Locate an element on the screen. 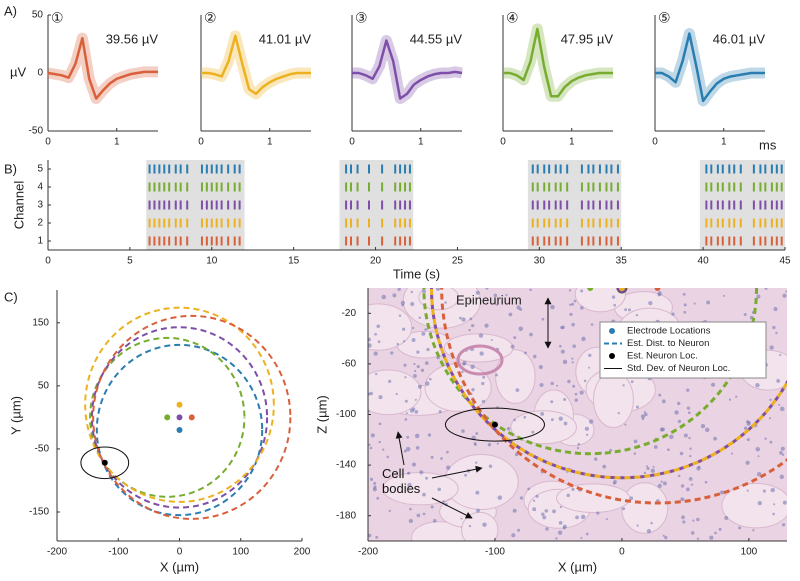 The width and height of the screenshot is (800, 581). x-tick-label: 45 is located at coordinates (785, 261).